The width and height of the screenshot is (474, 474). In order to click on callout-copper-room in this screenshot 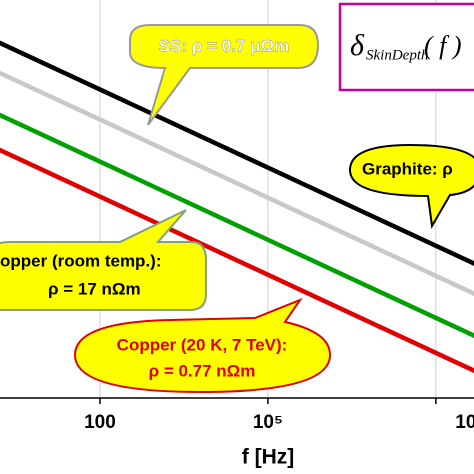, I will do `click(103, 260)`.